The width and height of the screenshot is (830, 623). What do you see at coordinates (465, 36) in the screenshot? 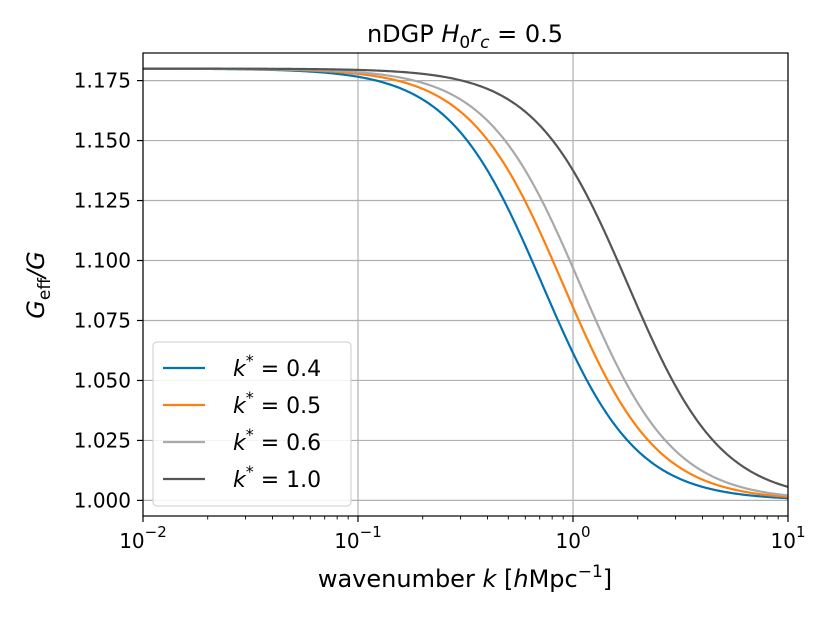
I see `chart-title: nDGP H0rc = 0.5` at bounding box center [465, 36].